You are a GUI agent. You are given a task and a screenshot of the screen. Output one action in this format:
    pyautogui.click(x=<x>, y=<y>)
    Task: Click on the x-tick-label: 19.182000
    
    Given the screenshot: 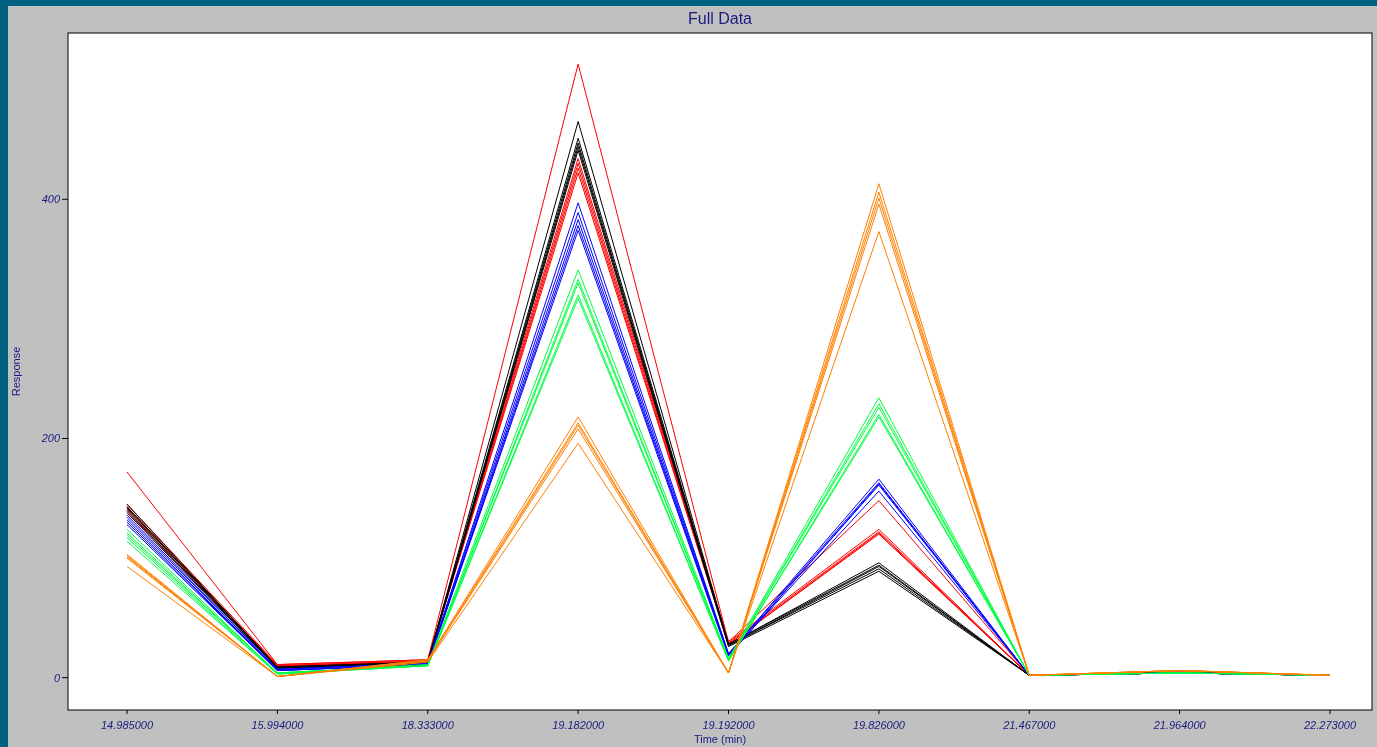 What is the action you would take?
    pyautogui.click(x=578, y=725)
    